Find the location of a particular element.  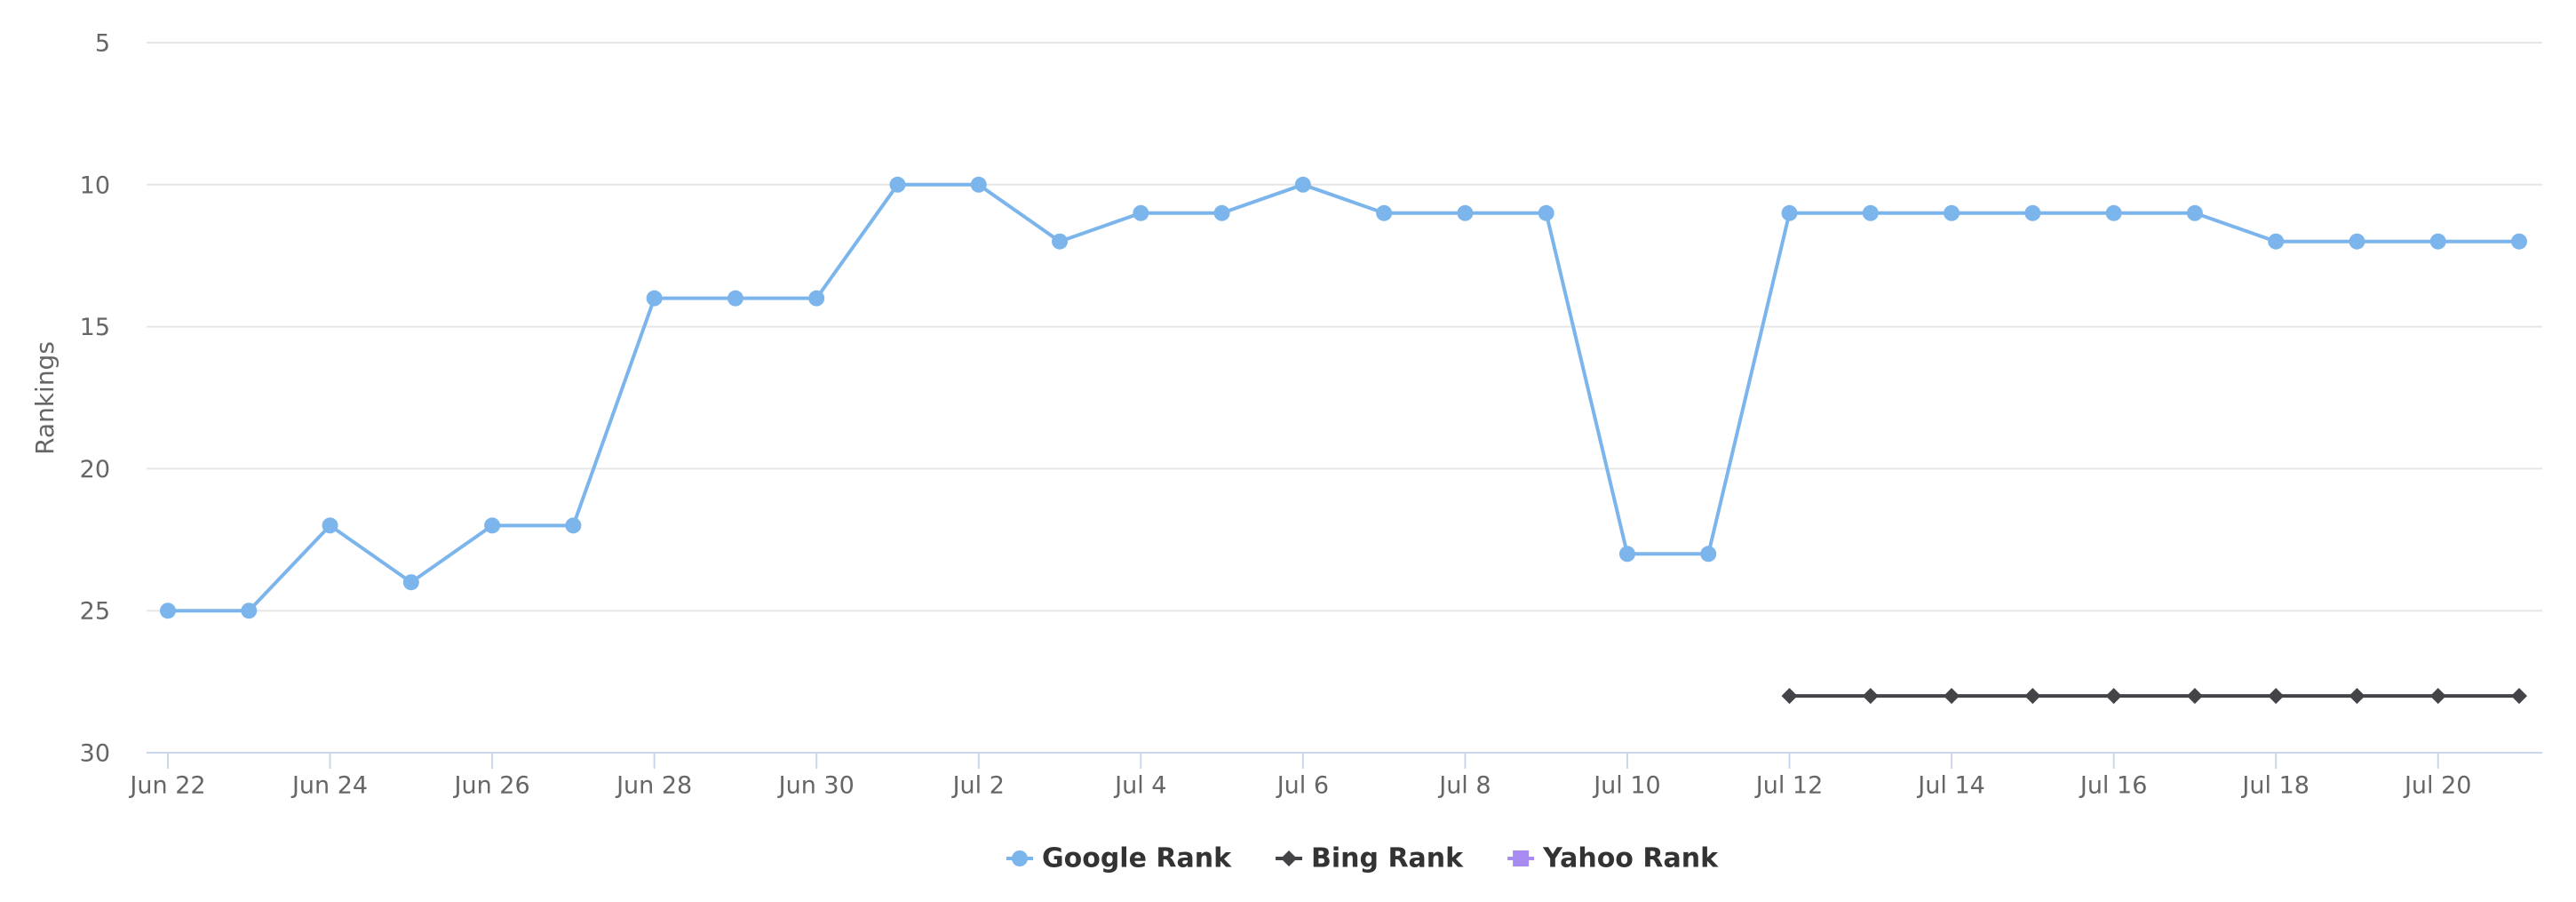

y-tick-label: 20 is located at coordinates (95, 469).